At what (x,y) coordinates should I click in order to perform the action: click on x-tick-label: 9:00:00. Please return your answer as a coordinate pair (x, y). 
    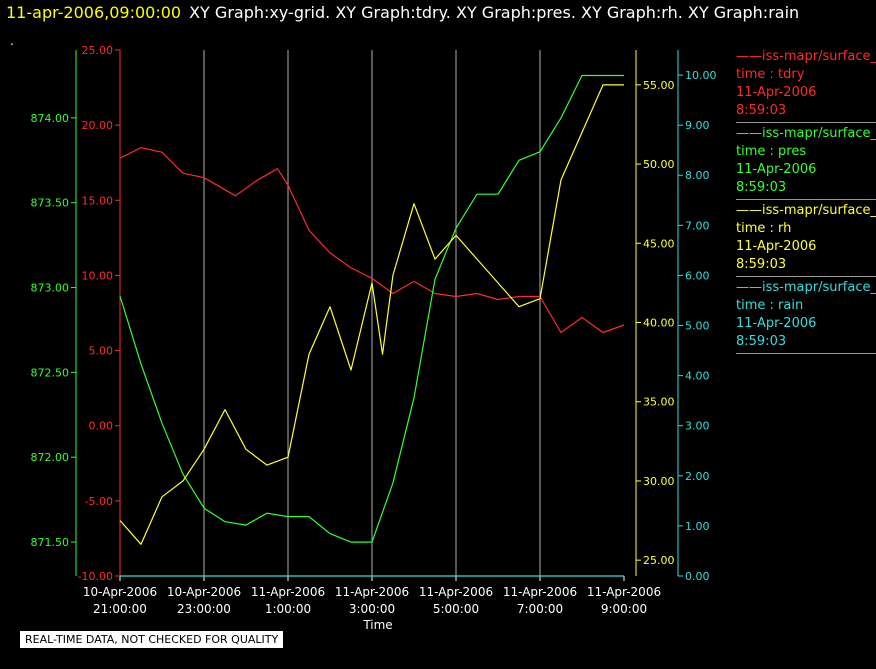
    Looking at the image, I should click on (624, 609).